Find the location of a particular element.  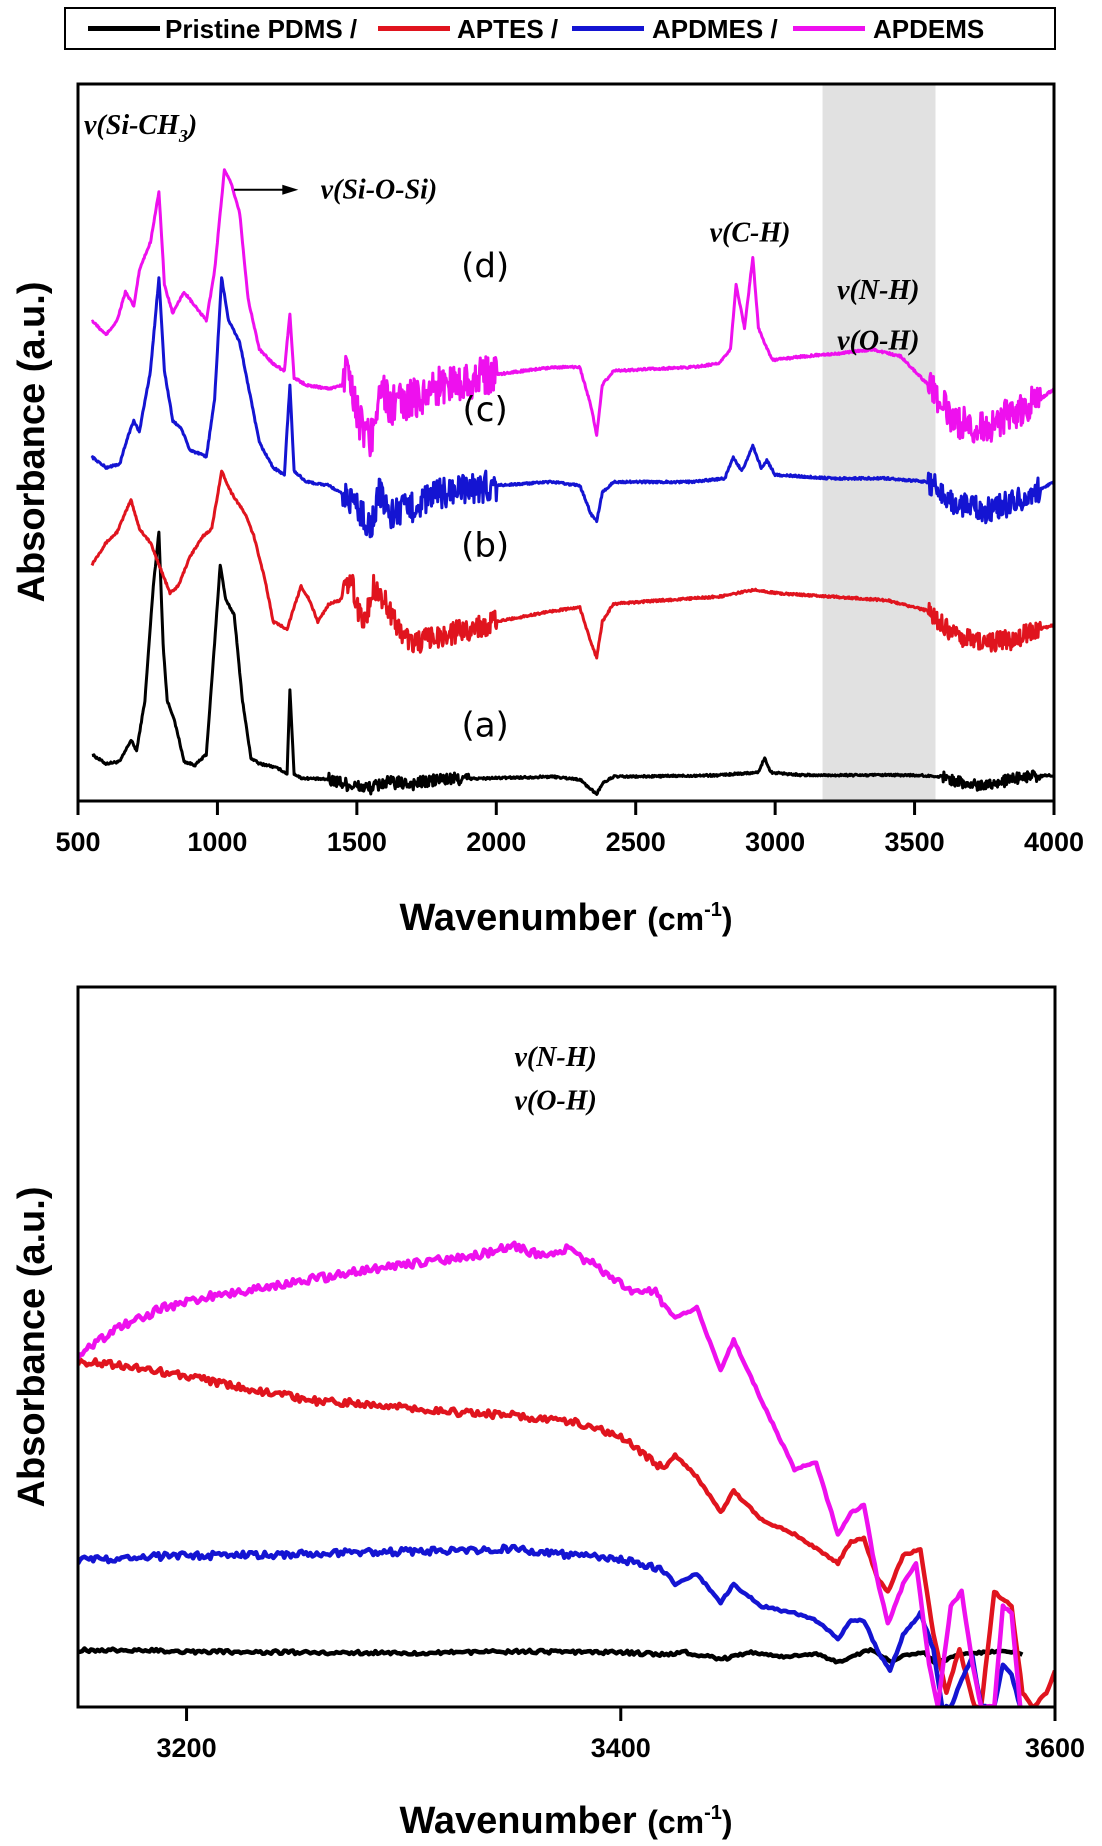

annotations: v(N-H) v(O-H) is located at coordinates (555, 1079).